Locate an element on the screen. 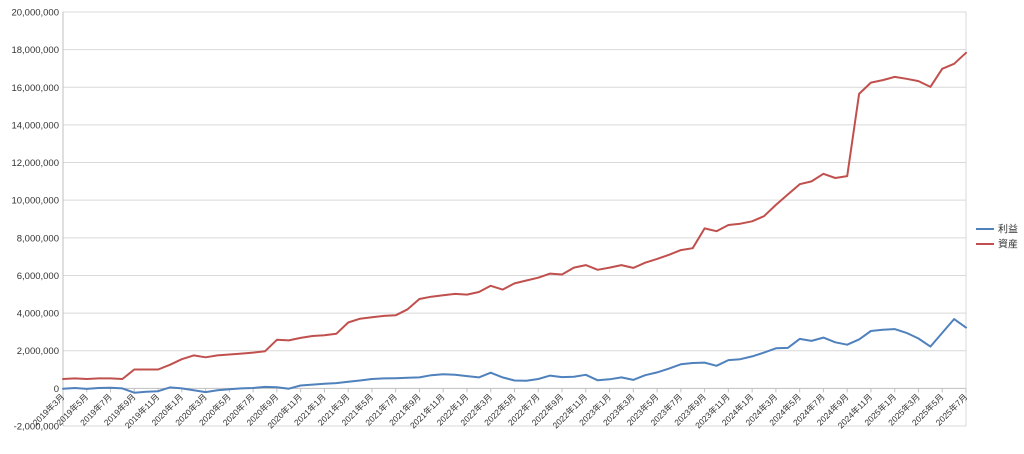 The height and width of the screenshot is (454, 1024). legend-label-profit: 利益 is located at coordinates (1008, 229).